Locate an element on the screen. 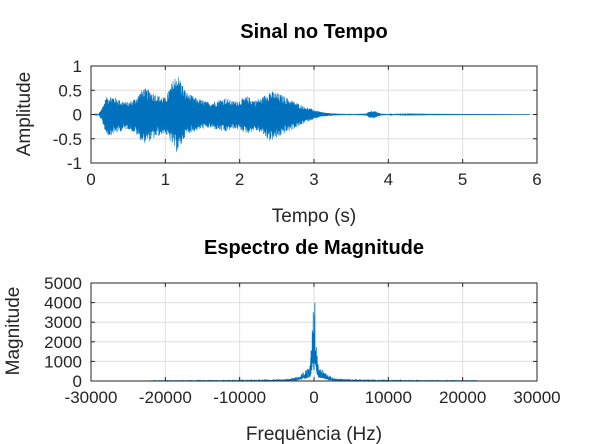 The image size is (593, 444). spectrum-y-tick-label: 3000 is located at coordinates (63, 322).